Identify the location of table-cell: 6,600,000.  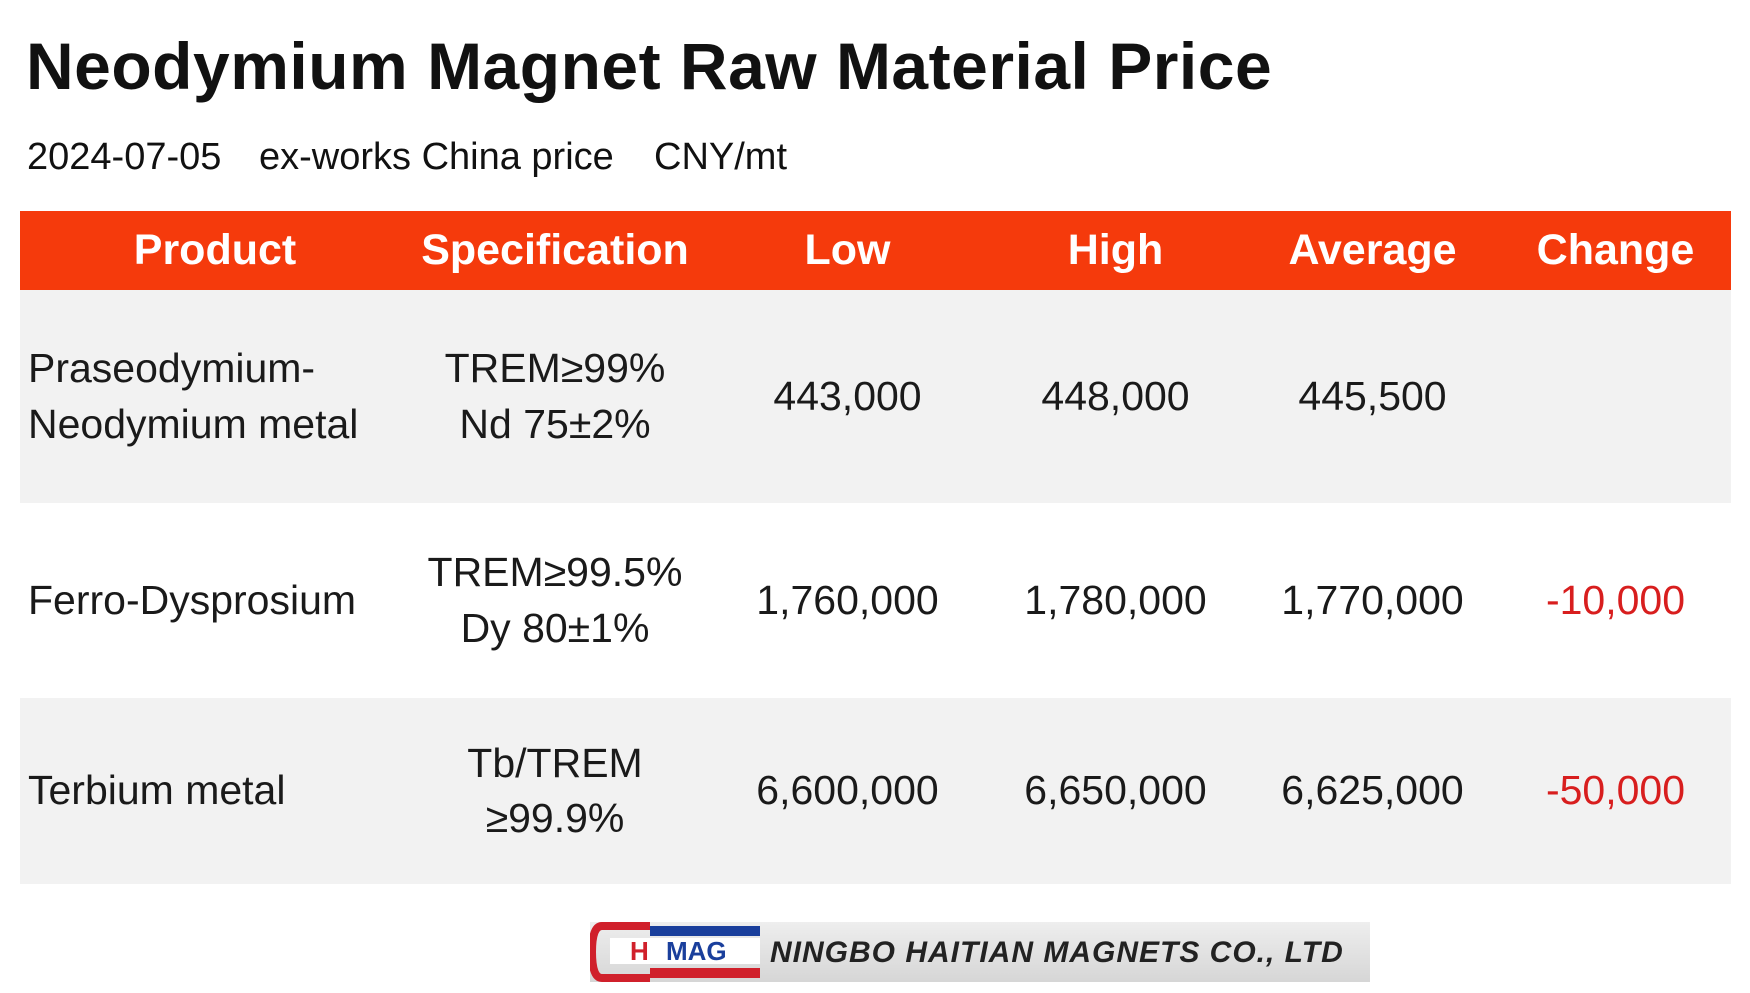
(847, 791).